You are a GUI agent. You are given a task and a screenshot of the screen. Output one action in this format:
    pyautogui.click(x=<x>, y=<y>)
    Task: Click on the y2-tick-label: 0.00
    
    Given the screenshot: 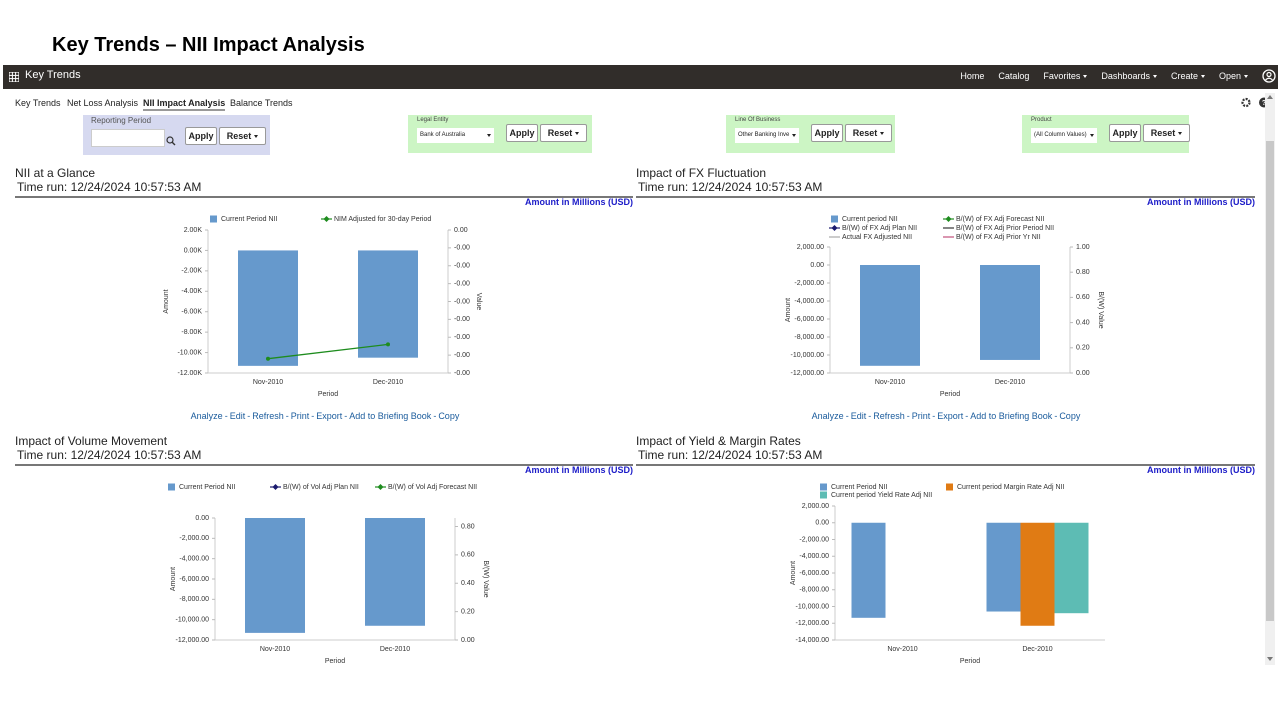 What is the action you would take?
    pyautogui.click(x=468, y=640)
    